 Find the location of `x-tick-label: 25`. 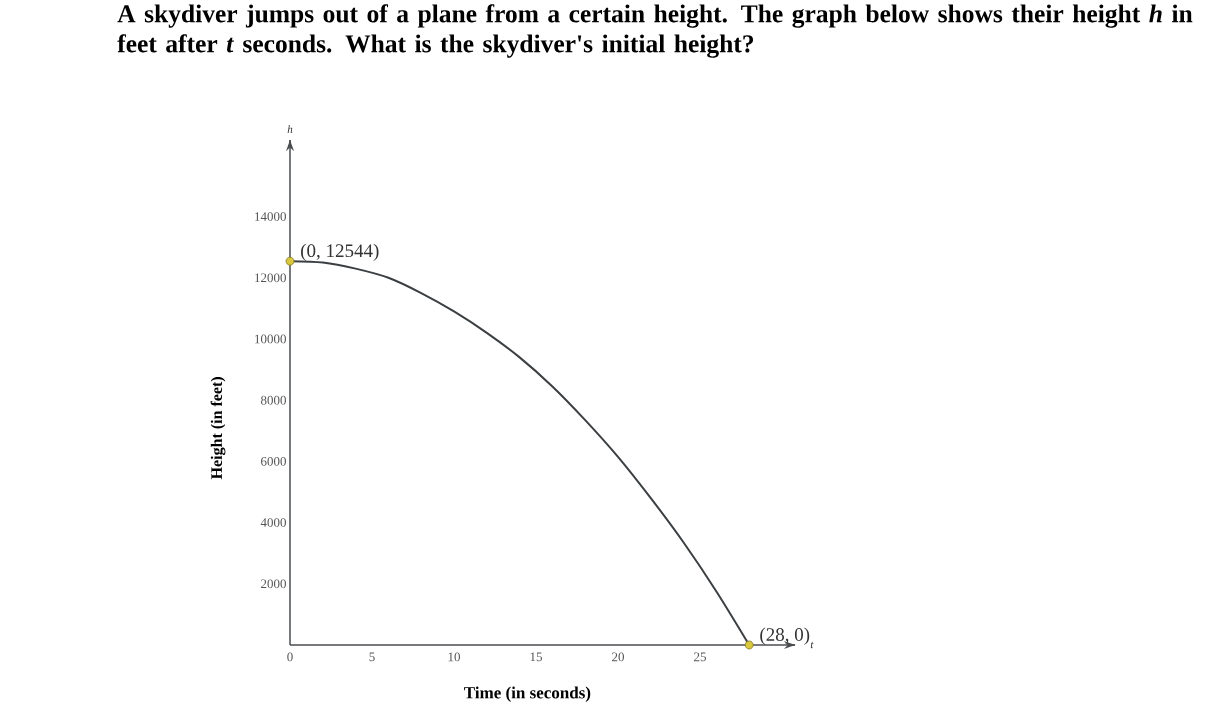

x-tick-label: 25 is located at coordinates (700, 657).